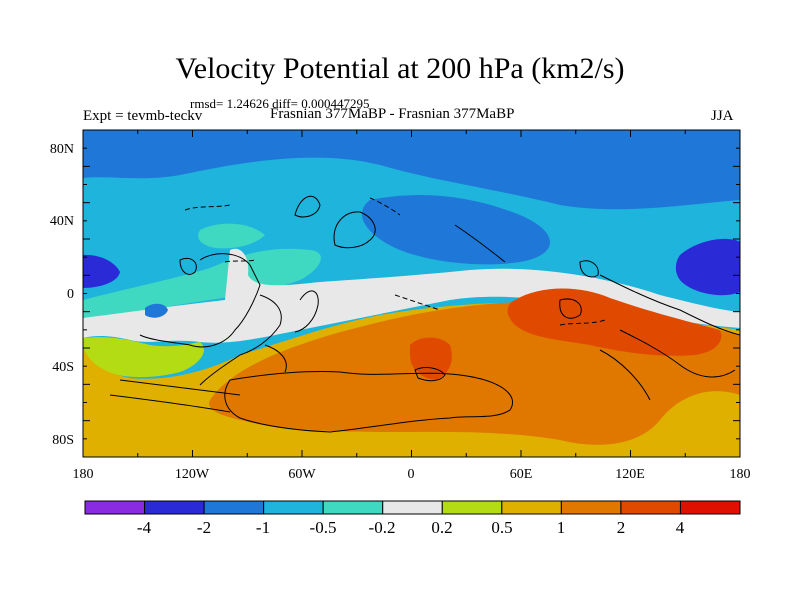 The image size is (800, 600). What do you see at coordinates (63, 367) in the screenshot?
I see `y-tick-label-40s: 40S` at bounding box center [63, 367].